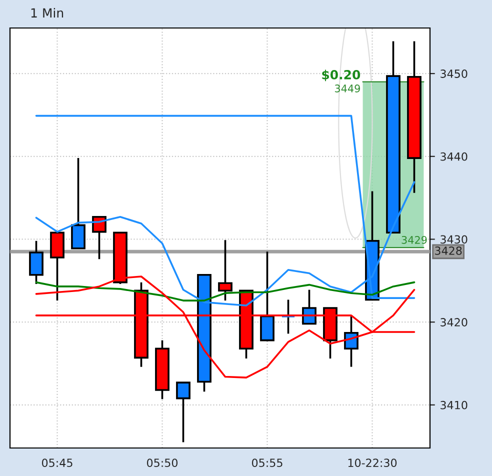 The image size is (492, 476). Describe the element at coordinates (347, 88) in the screenshot. I see `ref-line-label: 3449` at that location.